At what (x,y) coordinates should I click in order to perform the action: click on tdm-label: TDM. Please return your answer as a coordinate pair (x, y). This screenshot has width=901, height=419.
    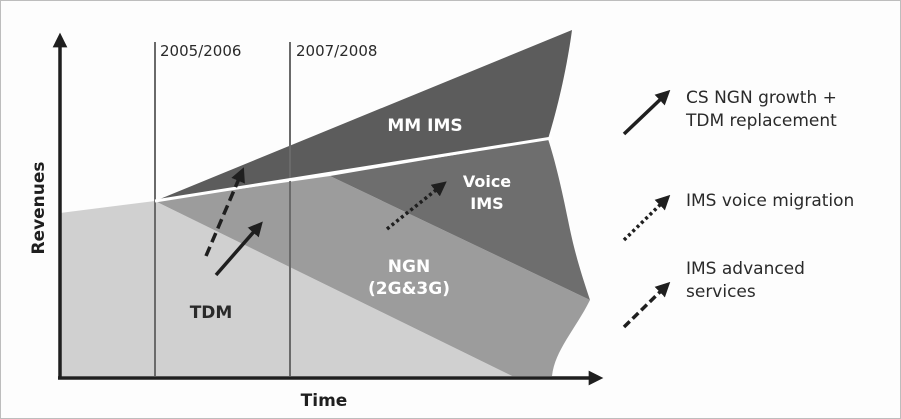
    Looking at the image, I should click on (211, 313).